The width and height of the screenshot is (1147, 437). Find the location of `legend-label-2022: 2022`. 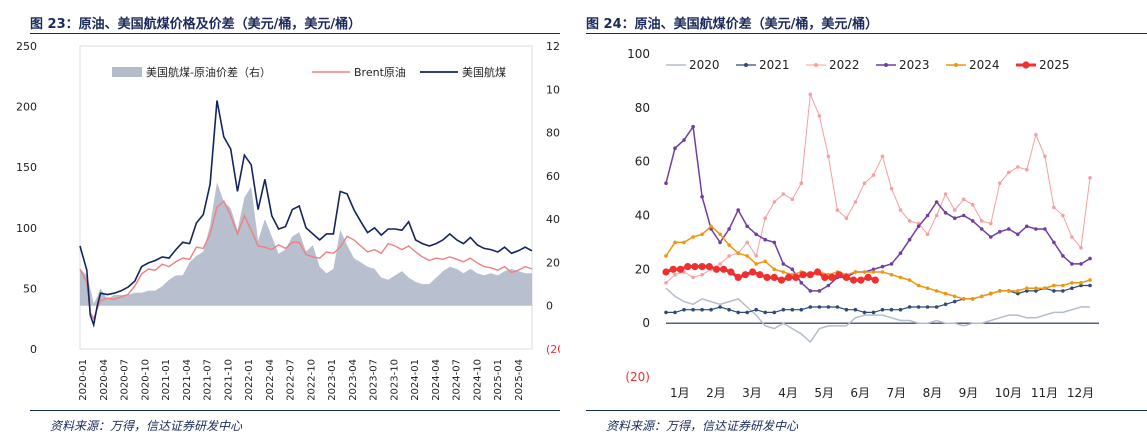

legend-label-2022: 2022 is located at coordinates (844, 65).